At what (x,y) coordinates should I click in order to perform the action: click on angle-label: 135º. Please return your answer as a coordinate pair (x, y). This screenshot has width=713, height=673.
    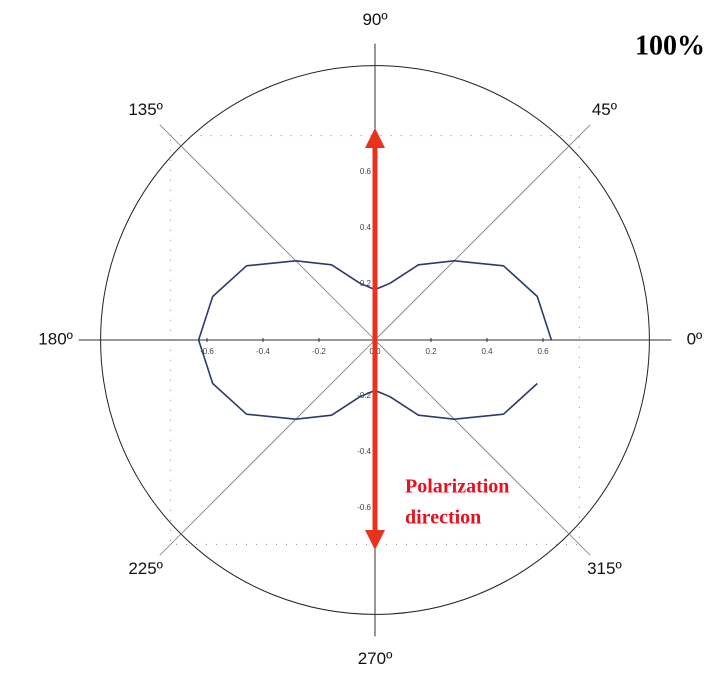
    Looking at the image, I should click on (145, 109).